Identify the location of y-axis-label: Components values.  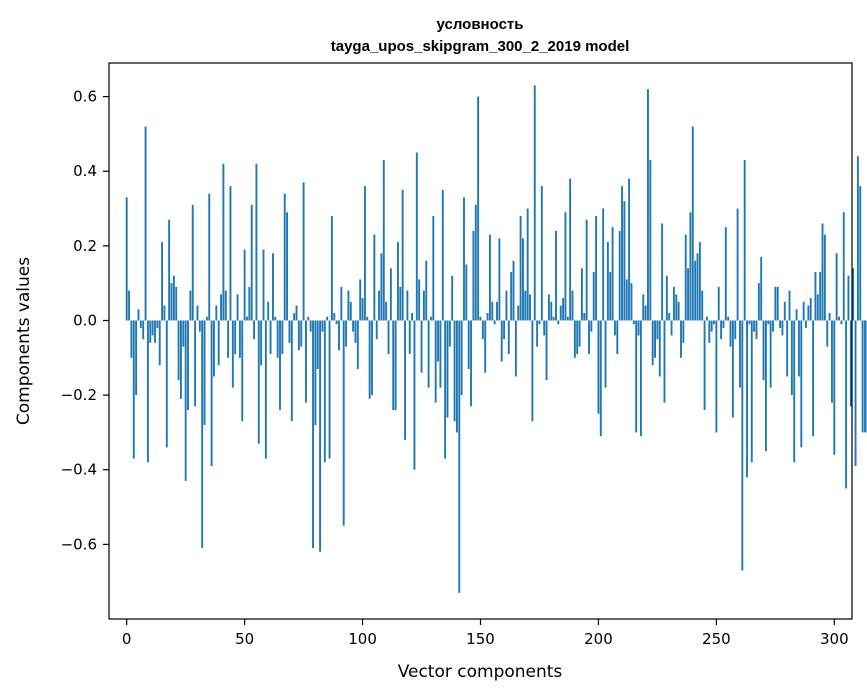
(24, 341).